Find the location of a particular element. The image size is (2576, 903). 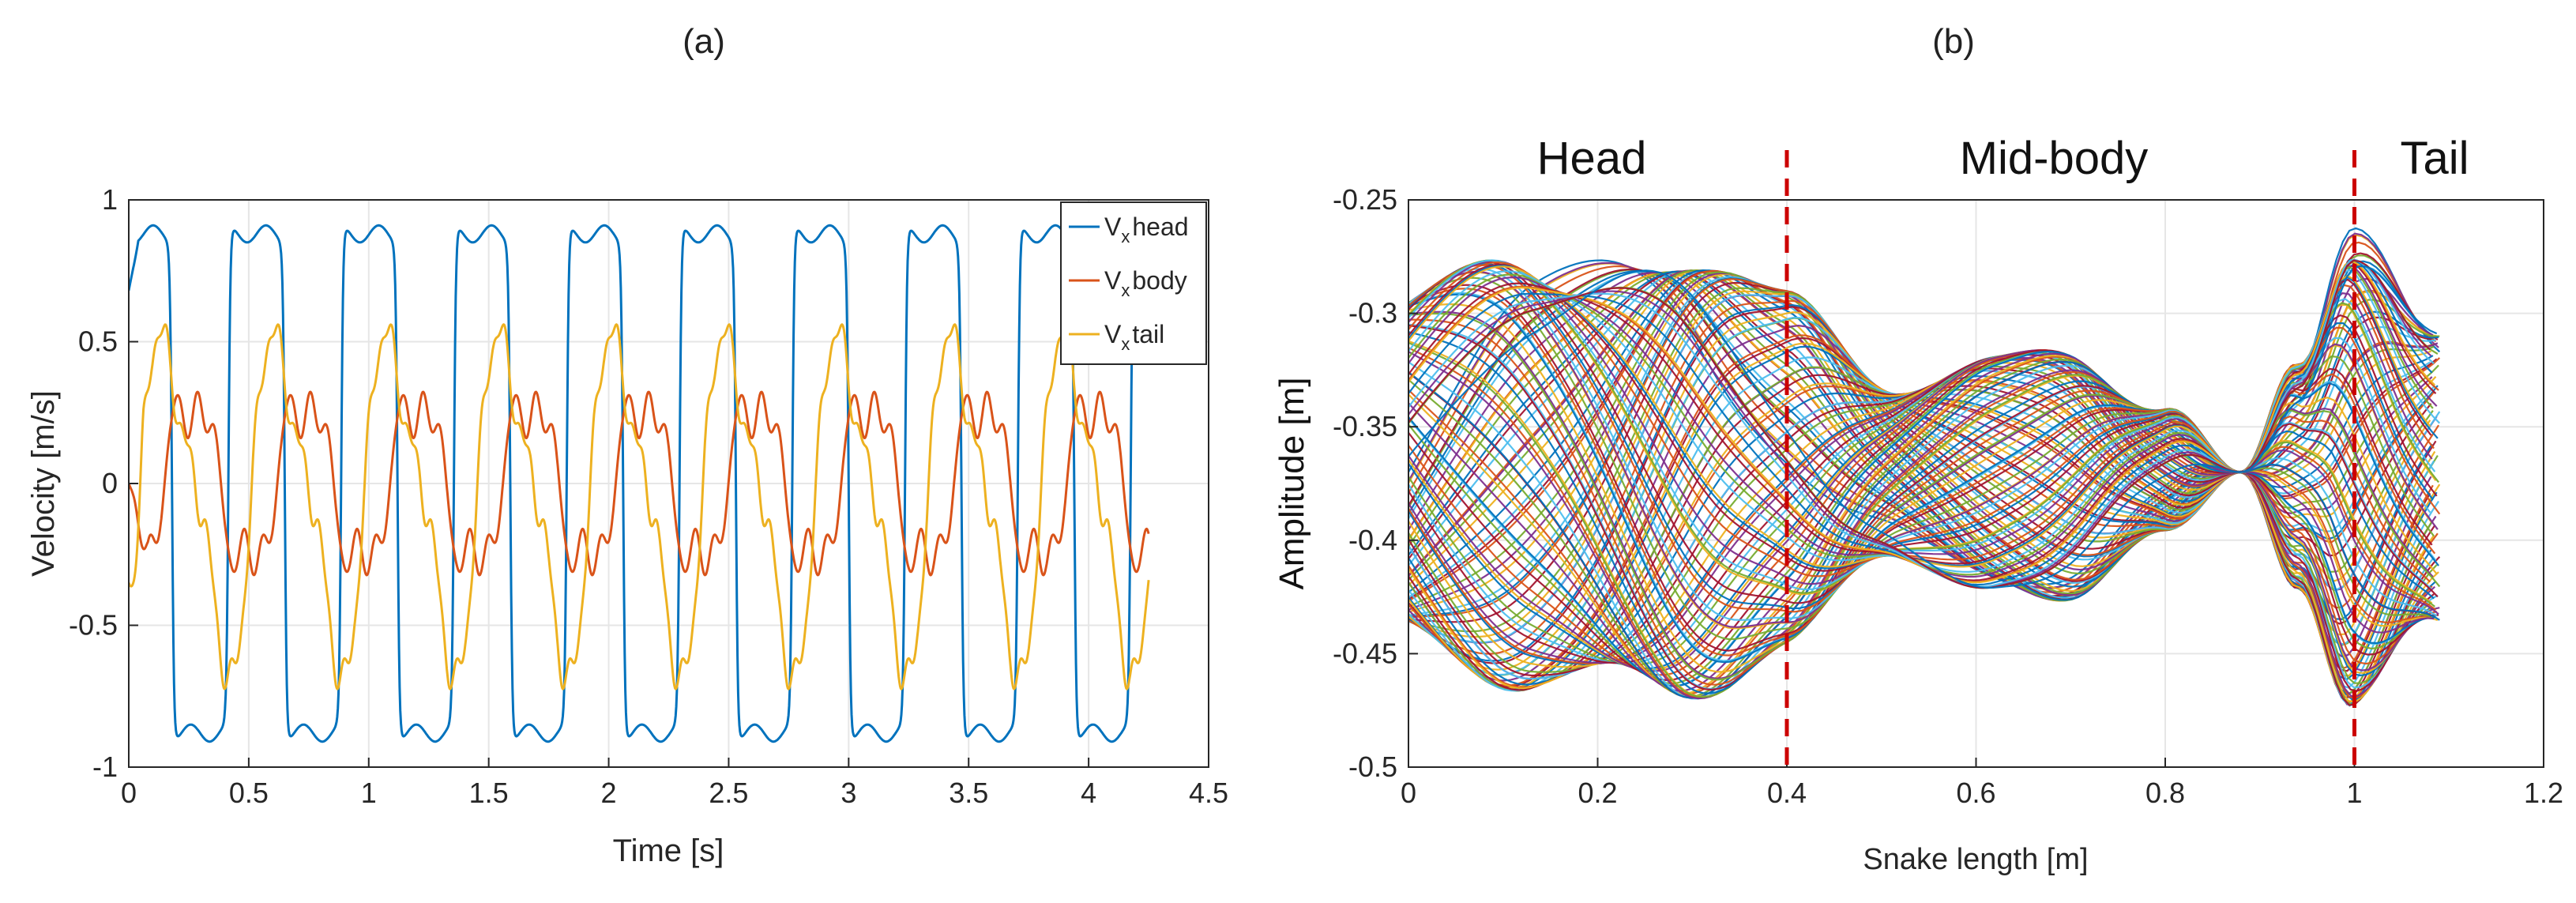

legend-body-text: body is located at coordinates (1159, 280).